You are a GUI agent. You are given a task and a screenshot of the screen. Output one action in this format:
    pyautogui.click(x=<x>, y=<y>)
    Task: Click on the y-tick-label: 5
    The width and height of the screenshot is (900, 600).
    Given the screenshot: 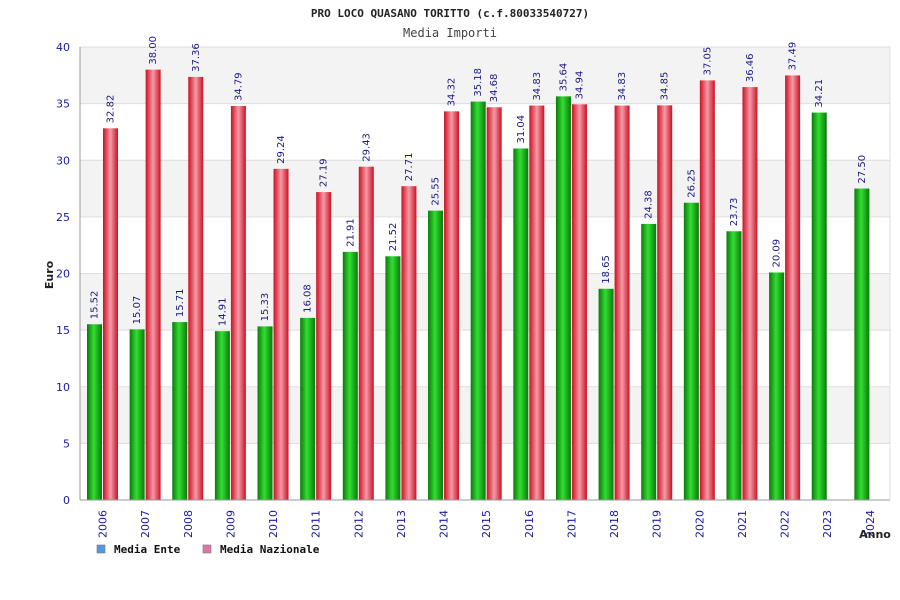 What is the action you would take?
    pyautogui.click(x=66, y=443)
    